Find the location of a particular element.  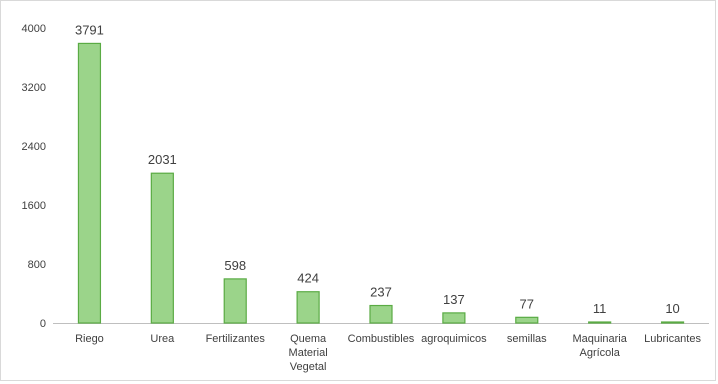

x-tick-label-line: Lubricantes is located at coordinates (672, 339).